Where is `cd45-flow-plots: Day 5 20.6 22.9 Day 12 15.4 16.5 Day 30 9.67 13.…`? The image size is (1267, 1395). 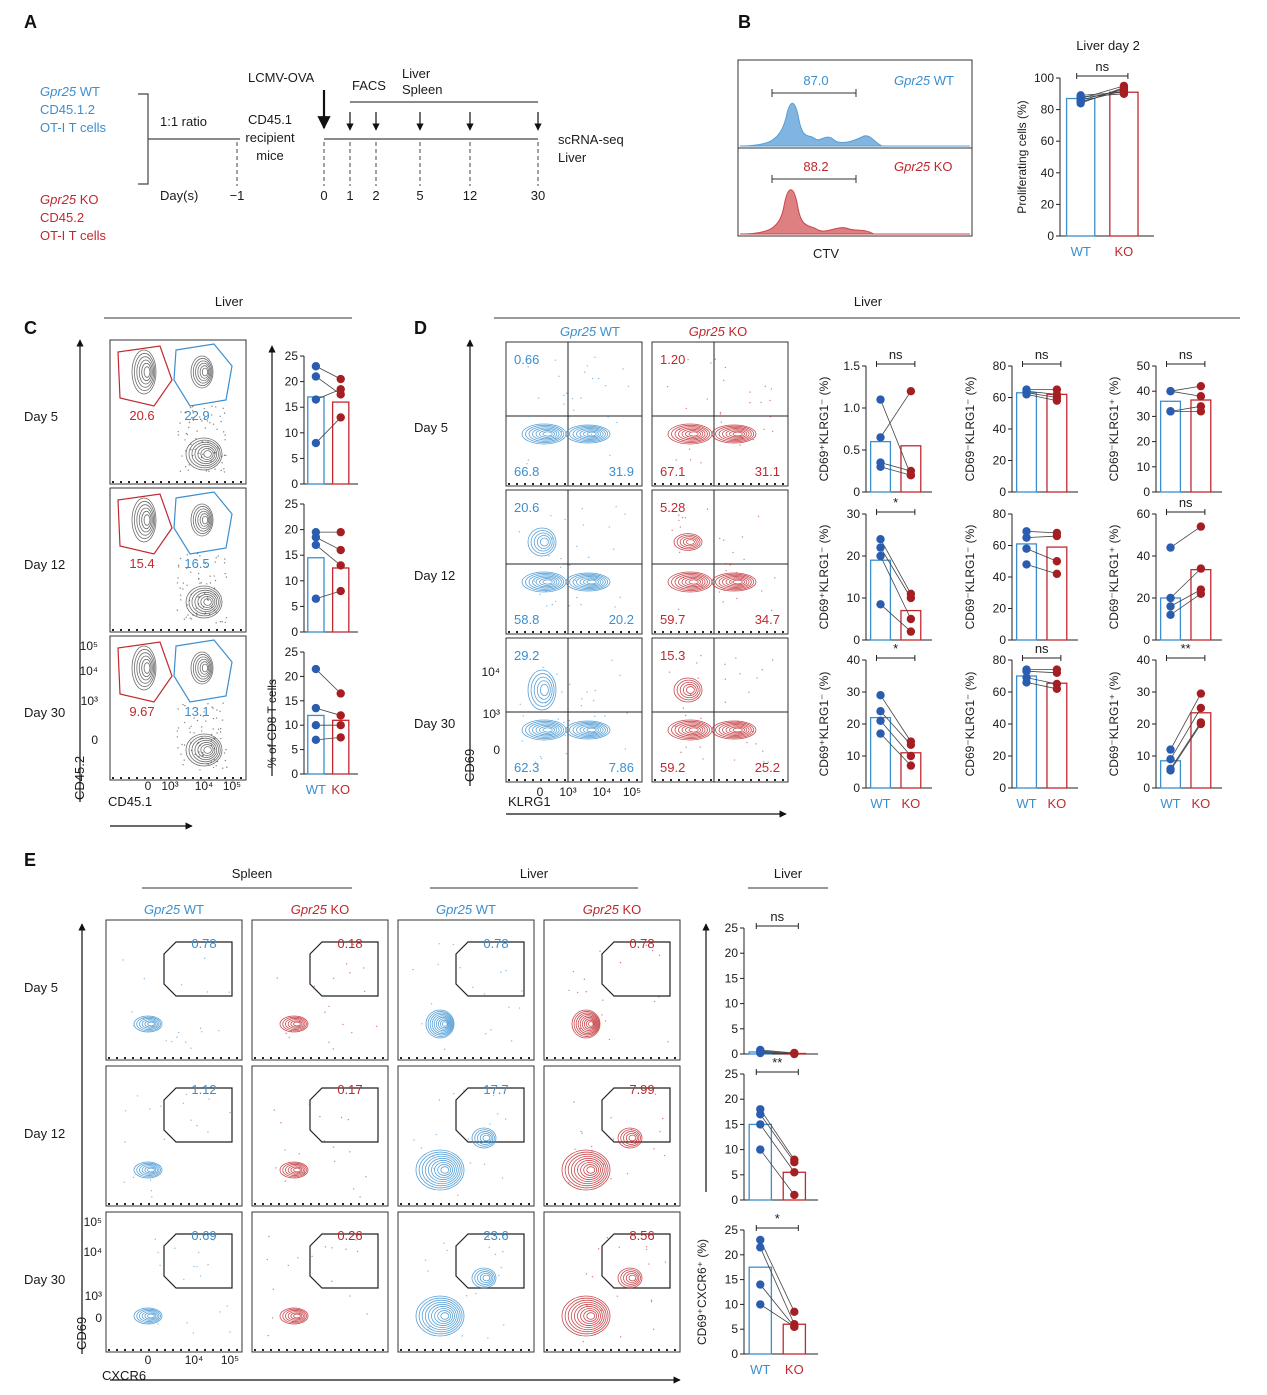
cd45-flow-plots: Day 5 20.6 22.9 Day 12 15.4 16.5 Day 30 9.67 13.… is located at coordinates (135, 566).